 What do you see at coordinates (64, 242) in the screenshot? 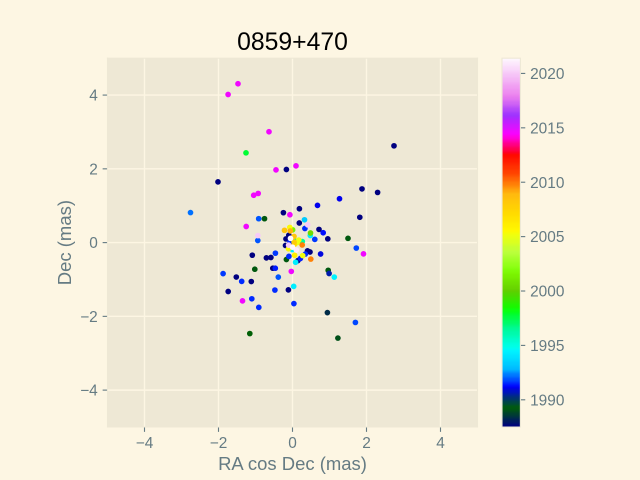
I see `svg-text: Dec (mas)` at bounding box center [64, 242].